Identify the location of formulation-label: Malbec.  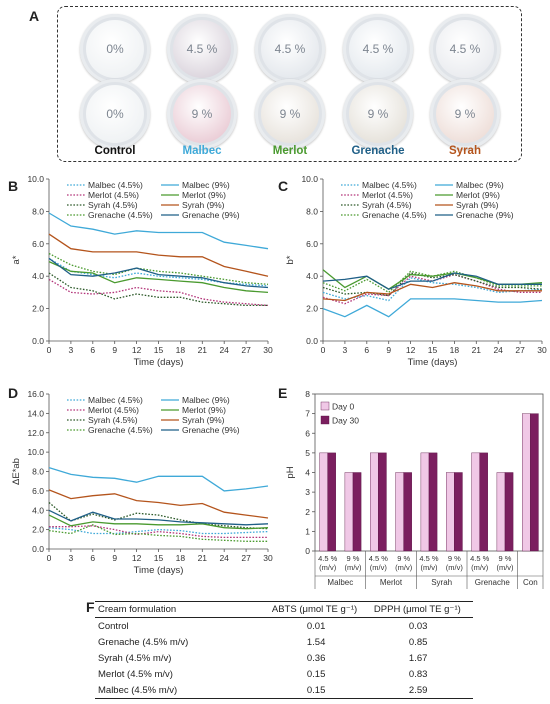
(202, 151).